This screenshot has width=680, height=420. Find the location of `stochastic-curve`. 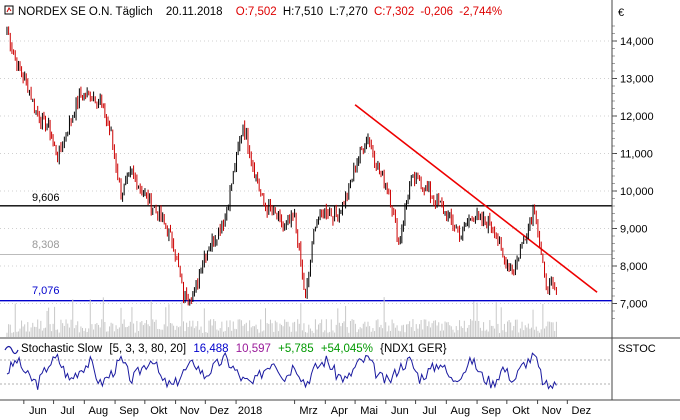

stochastic-curve is located at coordinates (281, 370).